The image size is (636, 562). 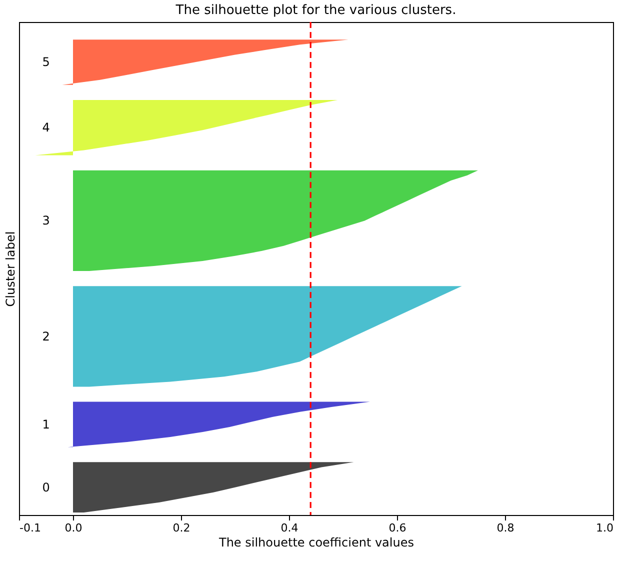 What do you see at coordinates (289, 528) in the screenshot?
I see `x-tick-label: 0.4` at bounding box center [289, 528].